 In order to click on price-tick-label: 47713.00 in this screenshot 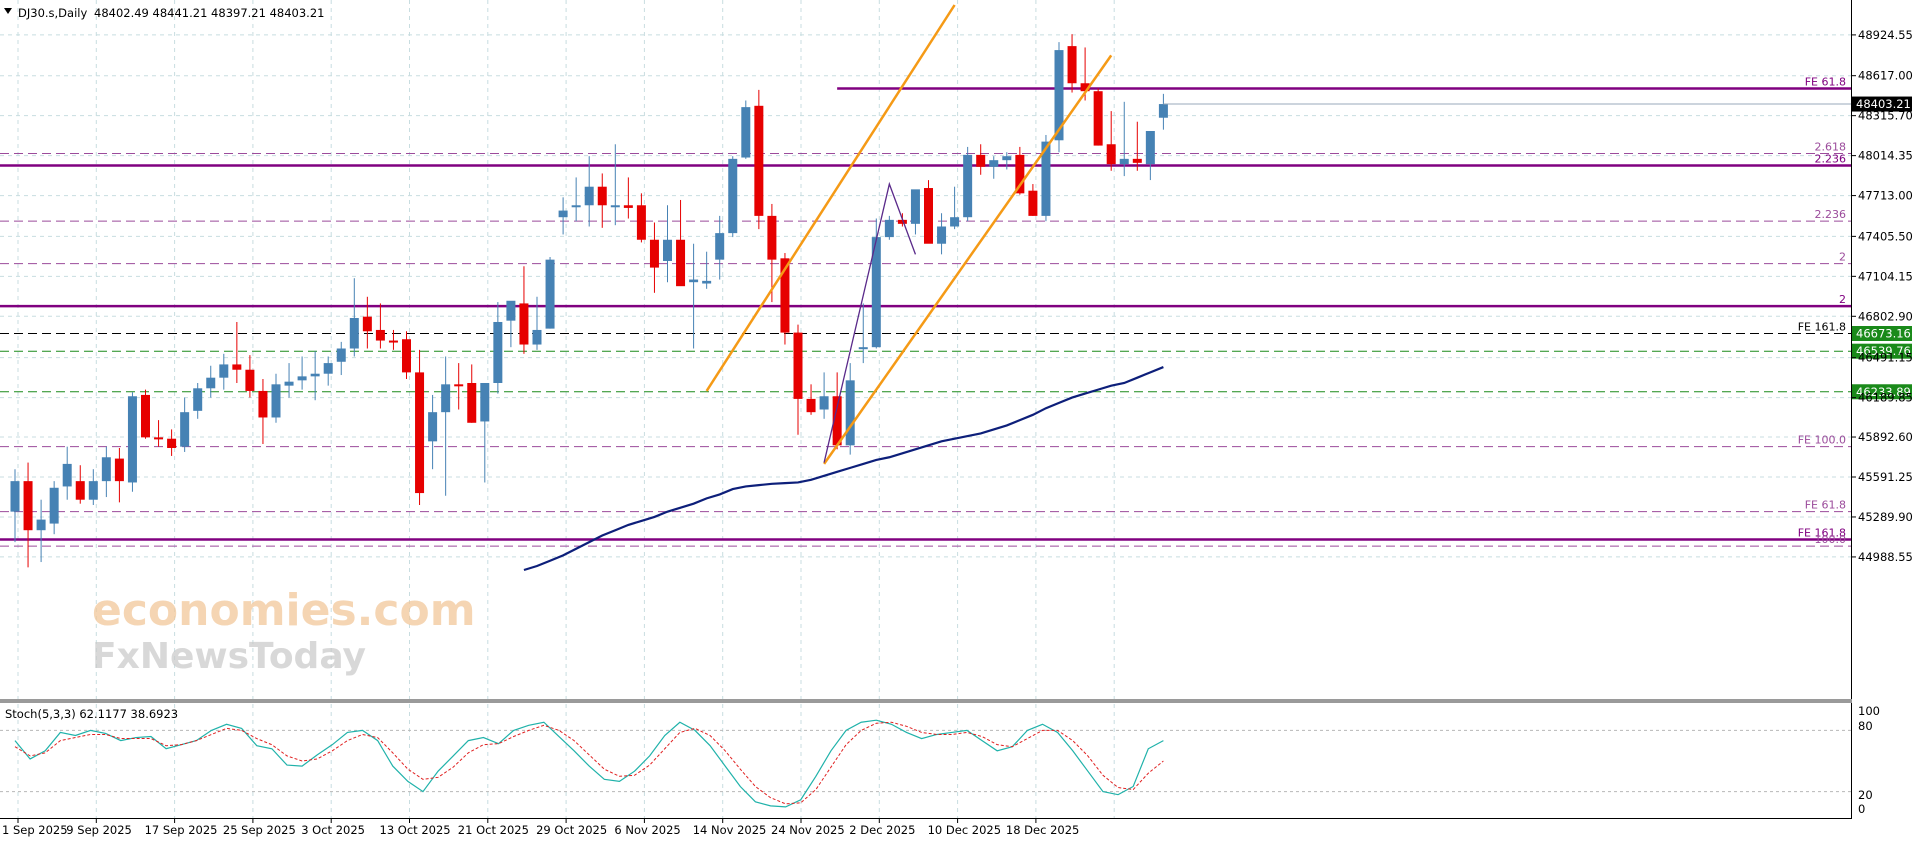, I will do `click(1885, 196)`.